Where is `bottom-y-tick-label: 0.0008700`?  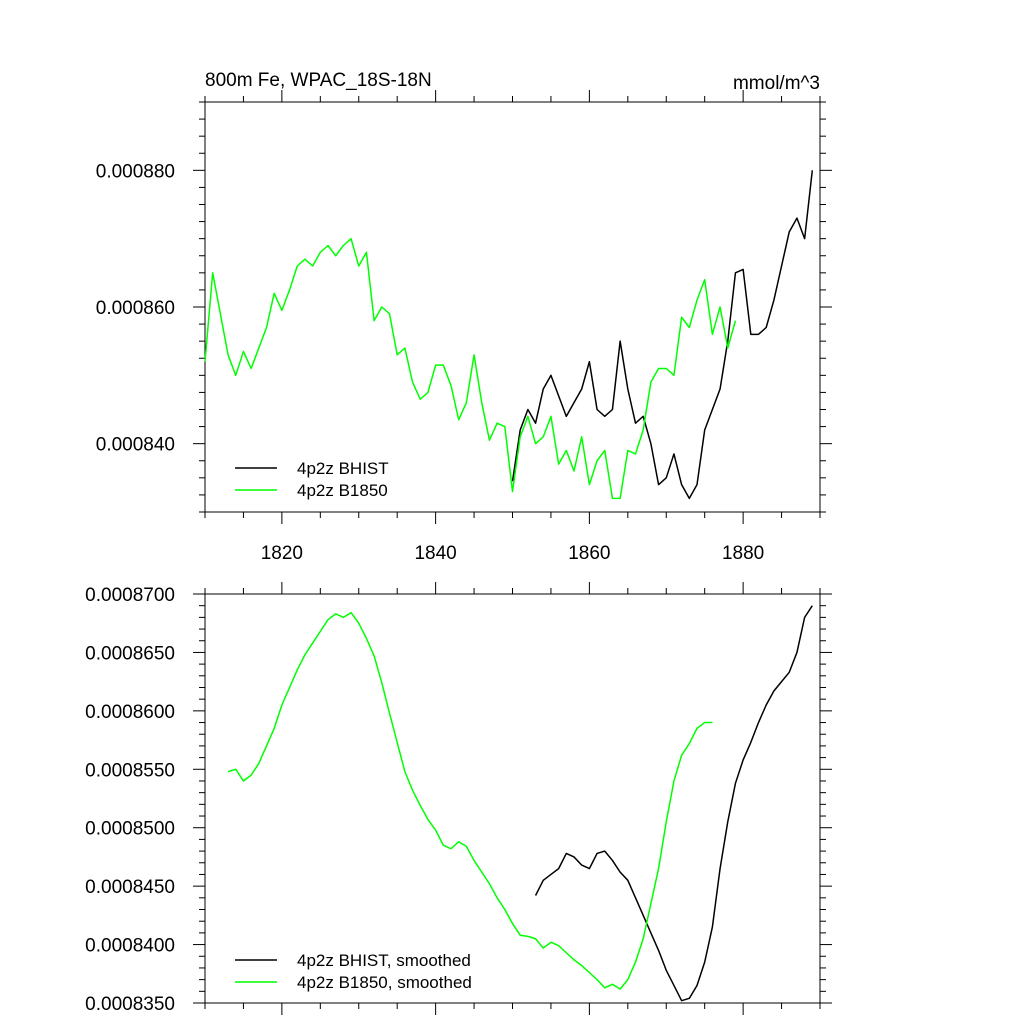
bottom-y-tick-label: 0.0008700 is located at coordinates (130, 595).